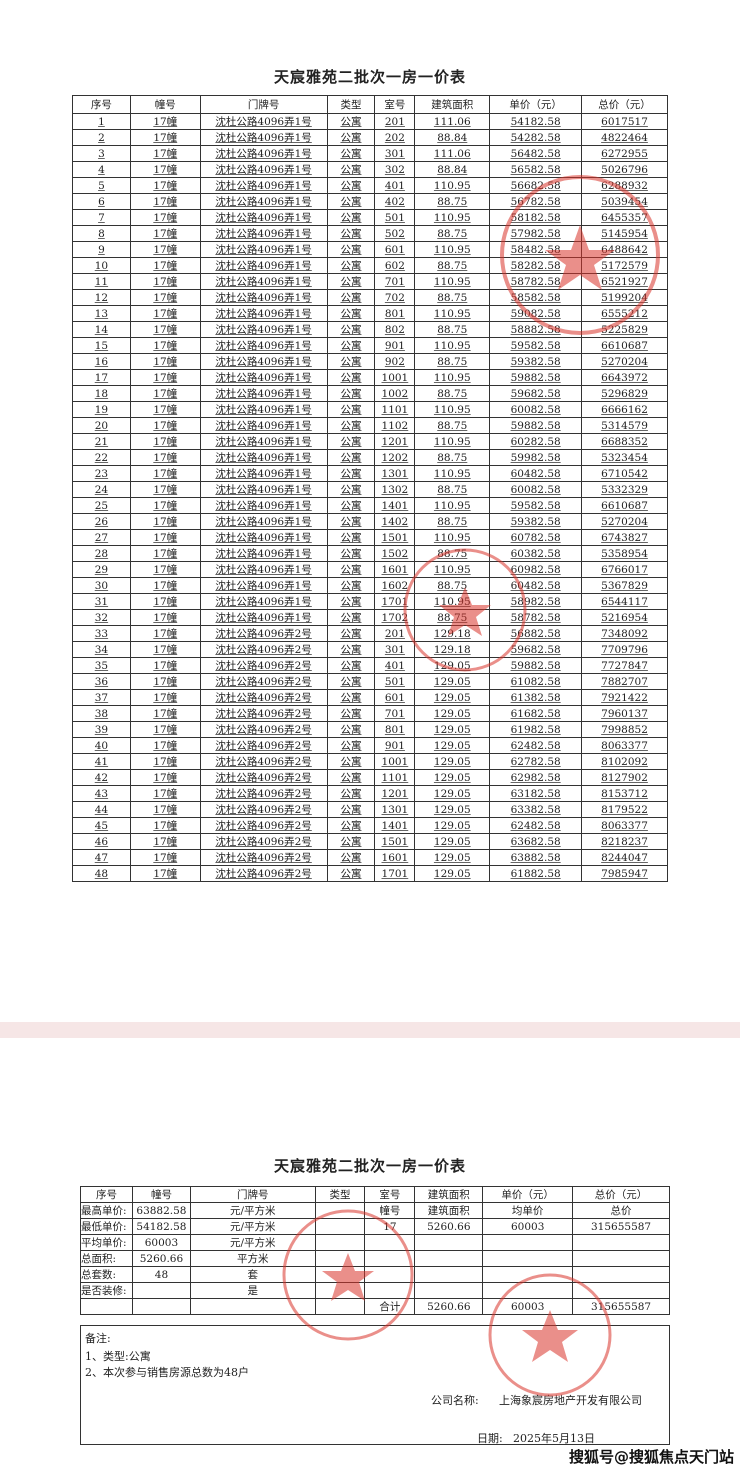  I want to click on table-cell: 1501, so click(395, 841).